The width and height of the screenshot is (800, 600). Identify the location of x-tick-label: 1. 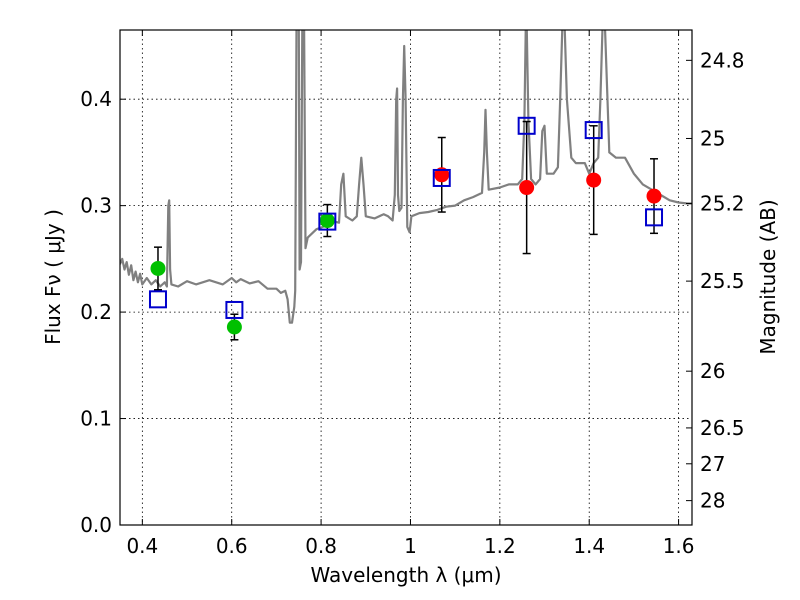
(410, 546).